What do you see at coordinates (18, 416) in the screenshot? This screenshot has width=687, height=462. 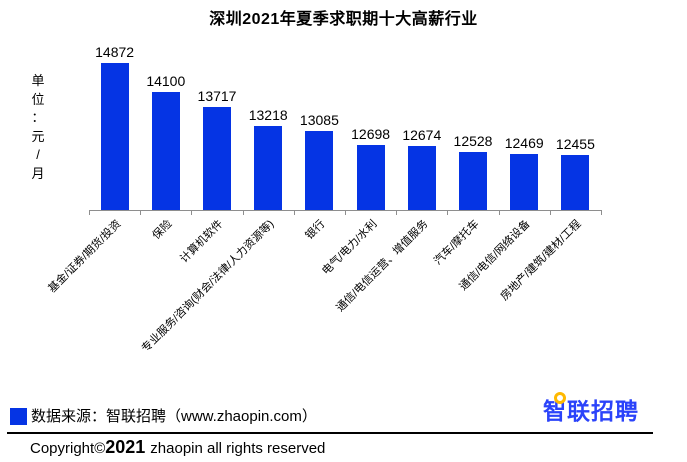 I see `legend-swatch` at bounding box center [18, 416].